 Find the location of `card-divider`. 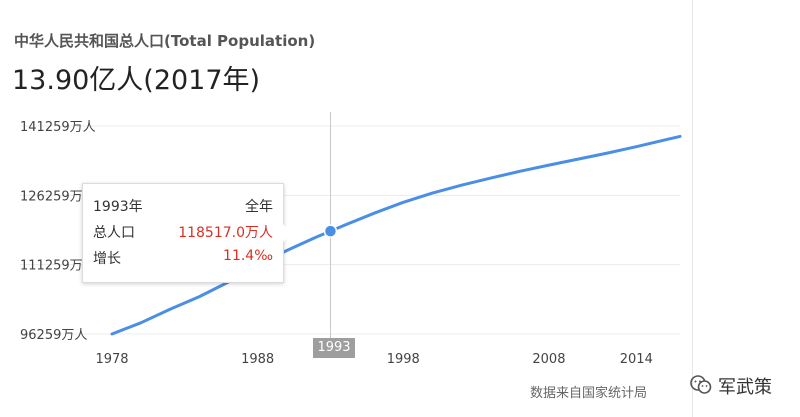

card-divider is located at coordinates (692, 208).